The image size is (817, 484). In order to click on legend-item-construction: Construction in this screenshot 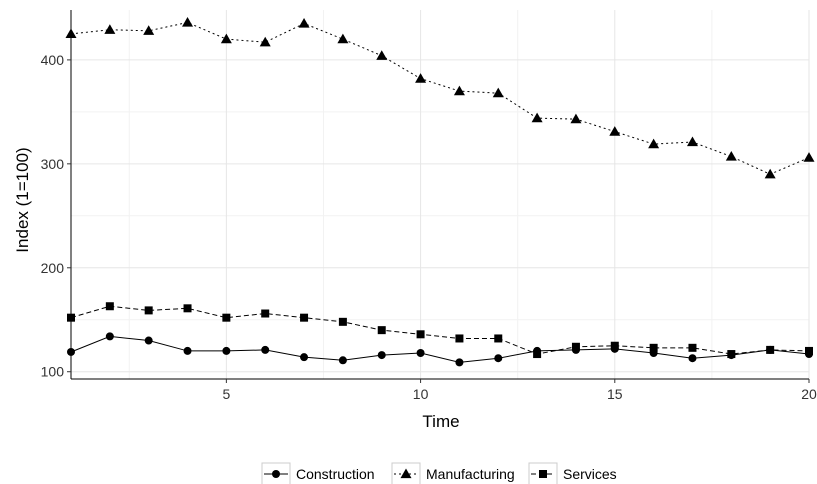, I will do `click(318, 473)`.